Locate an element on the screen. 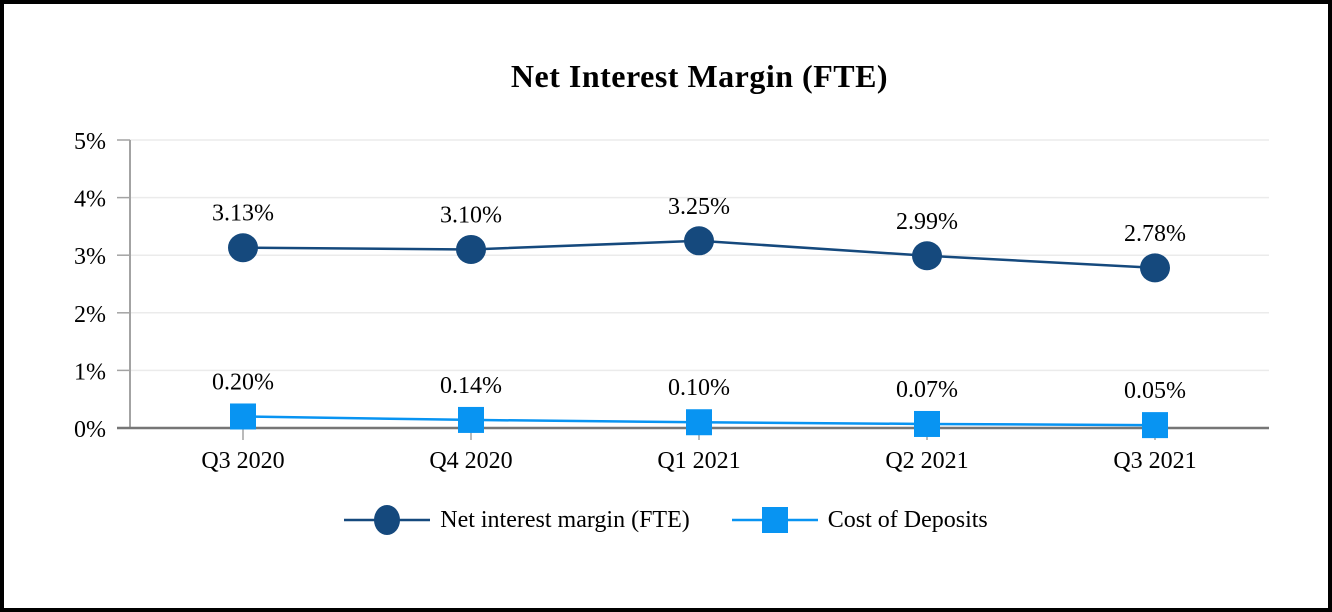 The width and height of the screenshot is (1332, 612). legend-item-net-interest-margin: Net interest margin (FTE) is located at coordinates (517, 520).